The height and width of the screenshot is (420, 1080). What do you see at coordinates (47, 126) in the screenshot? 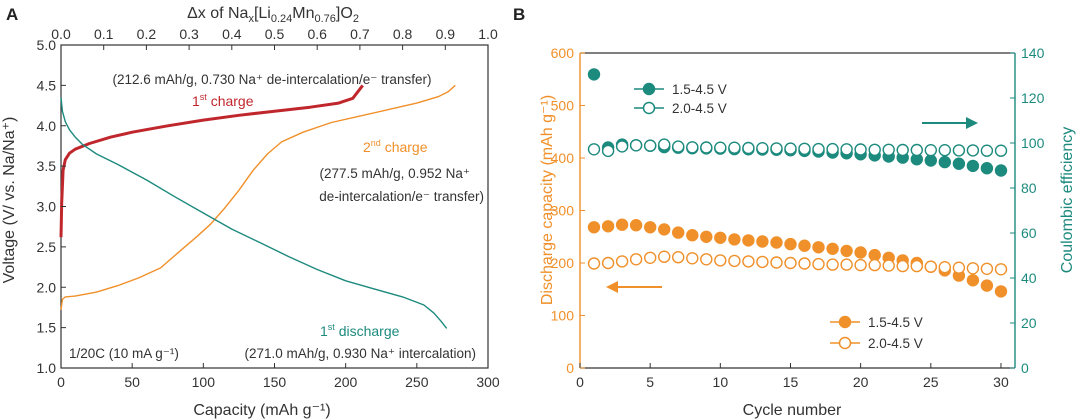
I see `panel-a-y-tick-label: 4.0` at bounding box center [47, 126].